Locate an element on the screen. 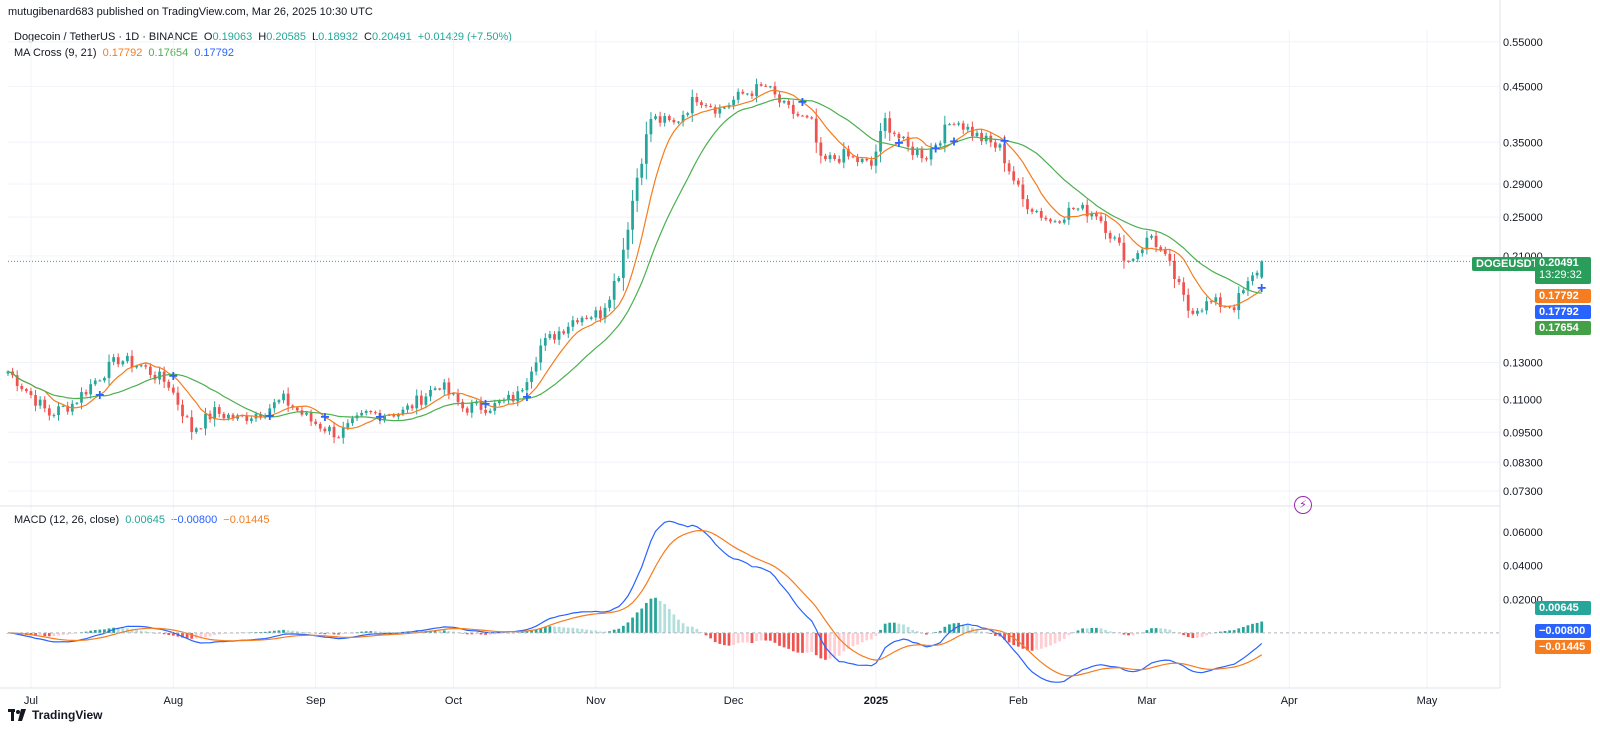  y-tick-label: 0.11000 is located at coordinates (1522, 401).